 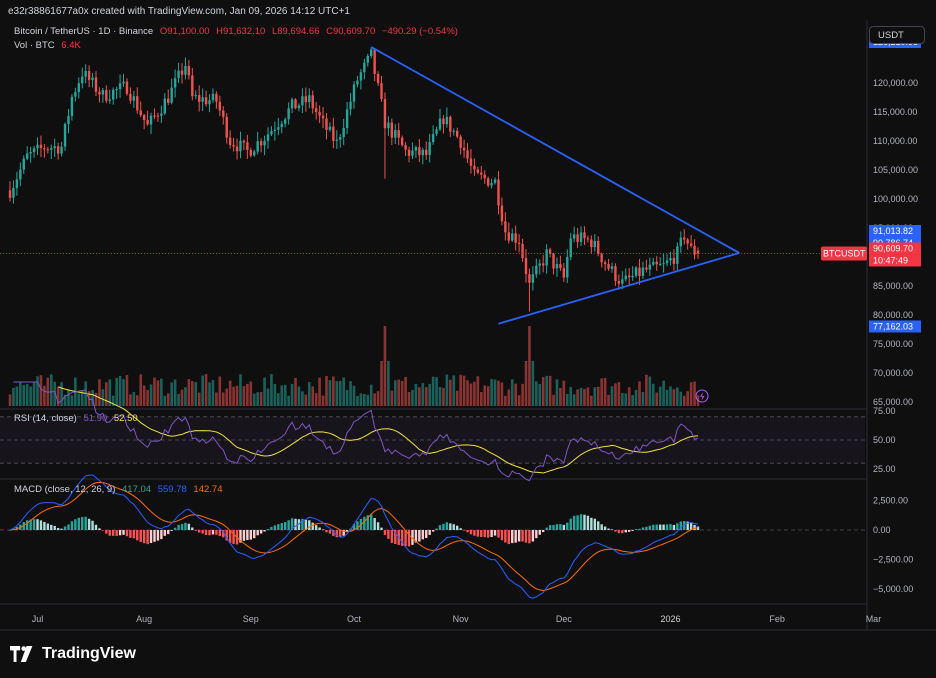 I want to click on high-value: H91,632.10, so click(x=241, y=31).